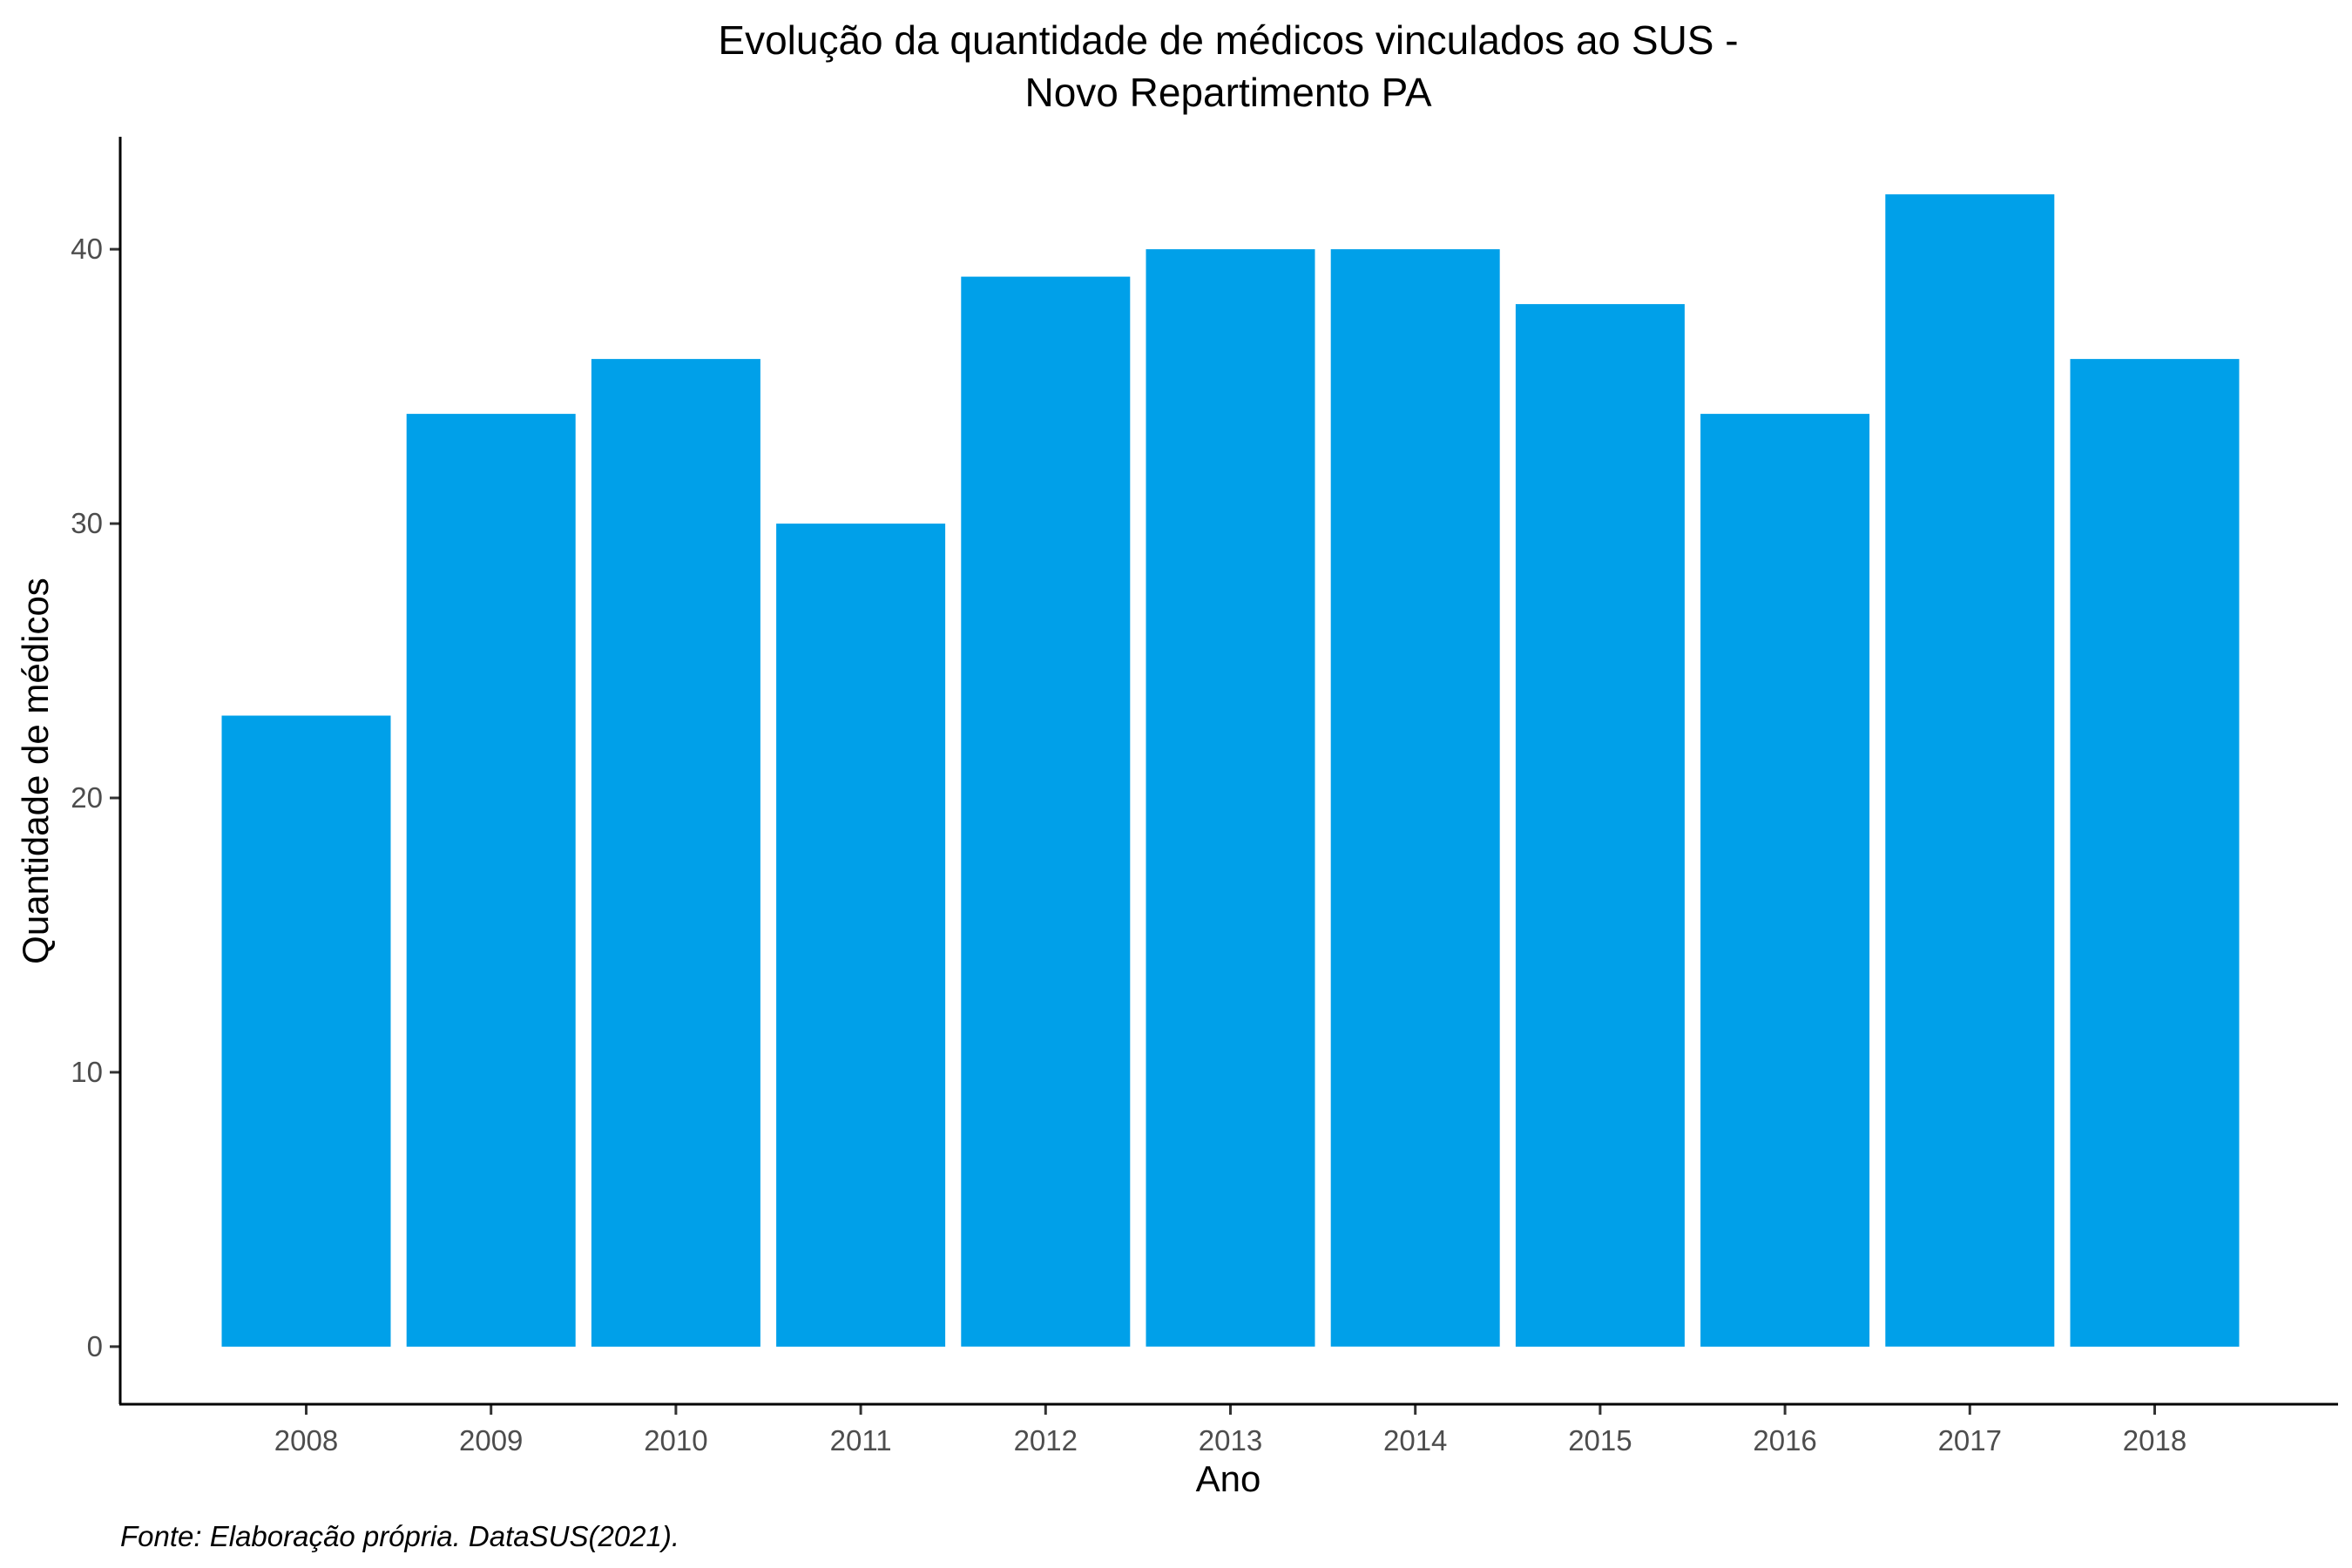 The width and height of the screenshot is (2352, 1568). What do you see at coordinates (306, 1440) in the screenshot?
I see `x-tick-label-2008: 2008` at bounding box center [306, 1440].